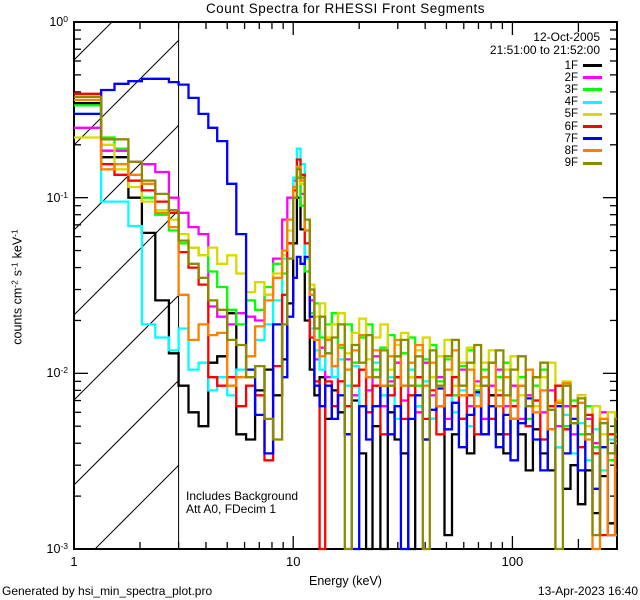  I want to click on legend-row-8F: 8F, so click(561, 151).